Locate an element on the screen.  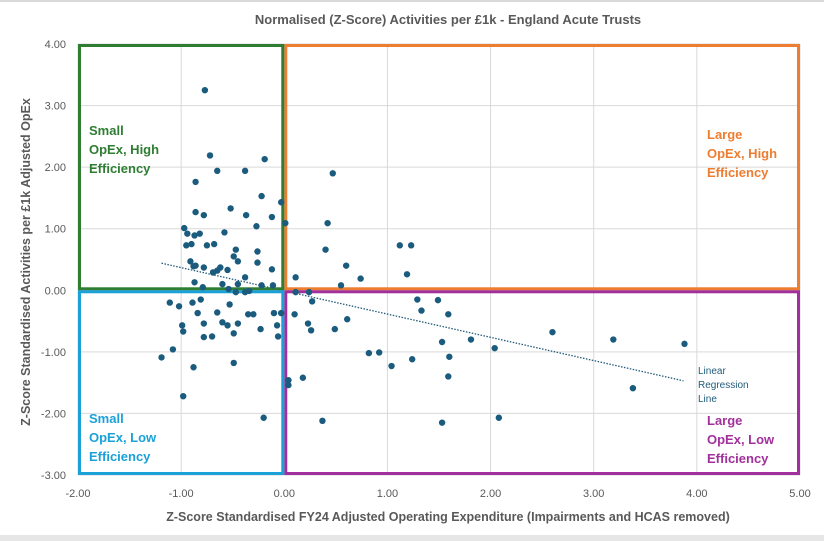
y-tick-label: 4.00 is located at coordinates (55, 45).